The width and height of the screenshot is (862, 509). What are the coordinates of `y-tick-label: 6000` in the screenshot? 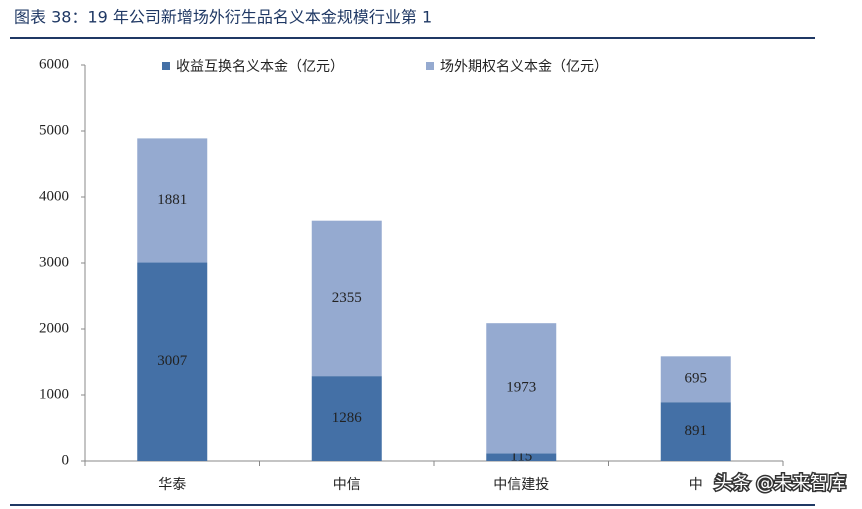 It's located at (54, 64).